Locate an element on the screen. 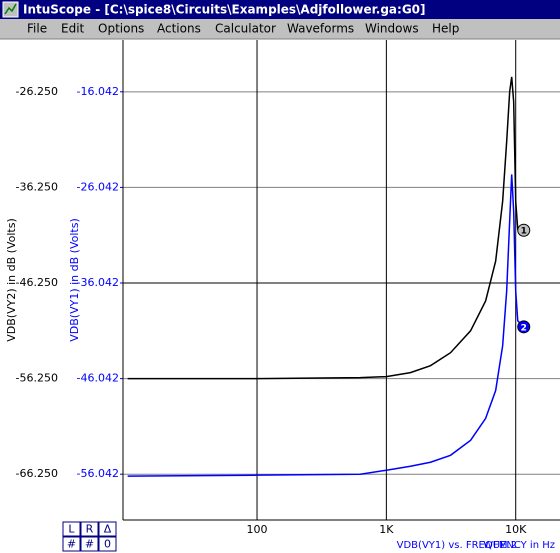  button-label: 0 is located at coordinates (107, 544).